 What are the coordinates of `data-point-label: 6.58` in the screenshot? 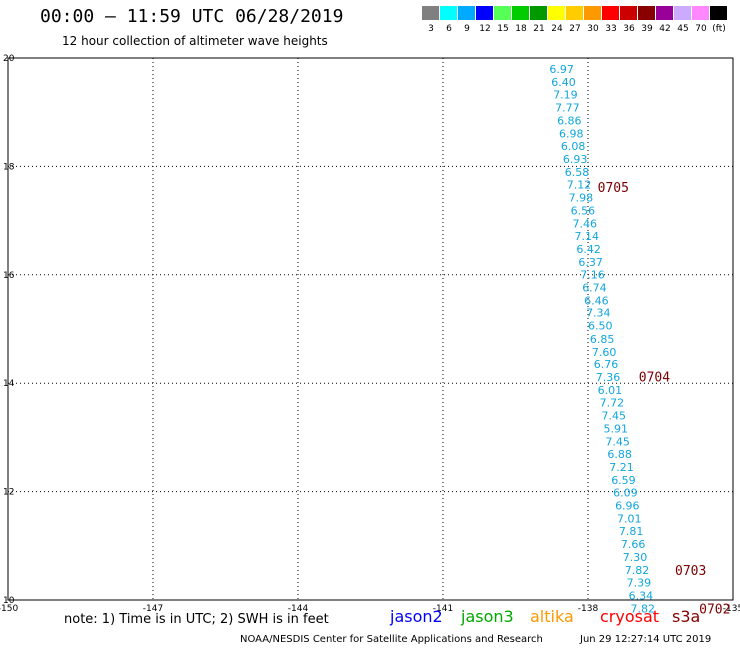 It's located at (577, 172).